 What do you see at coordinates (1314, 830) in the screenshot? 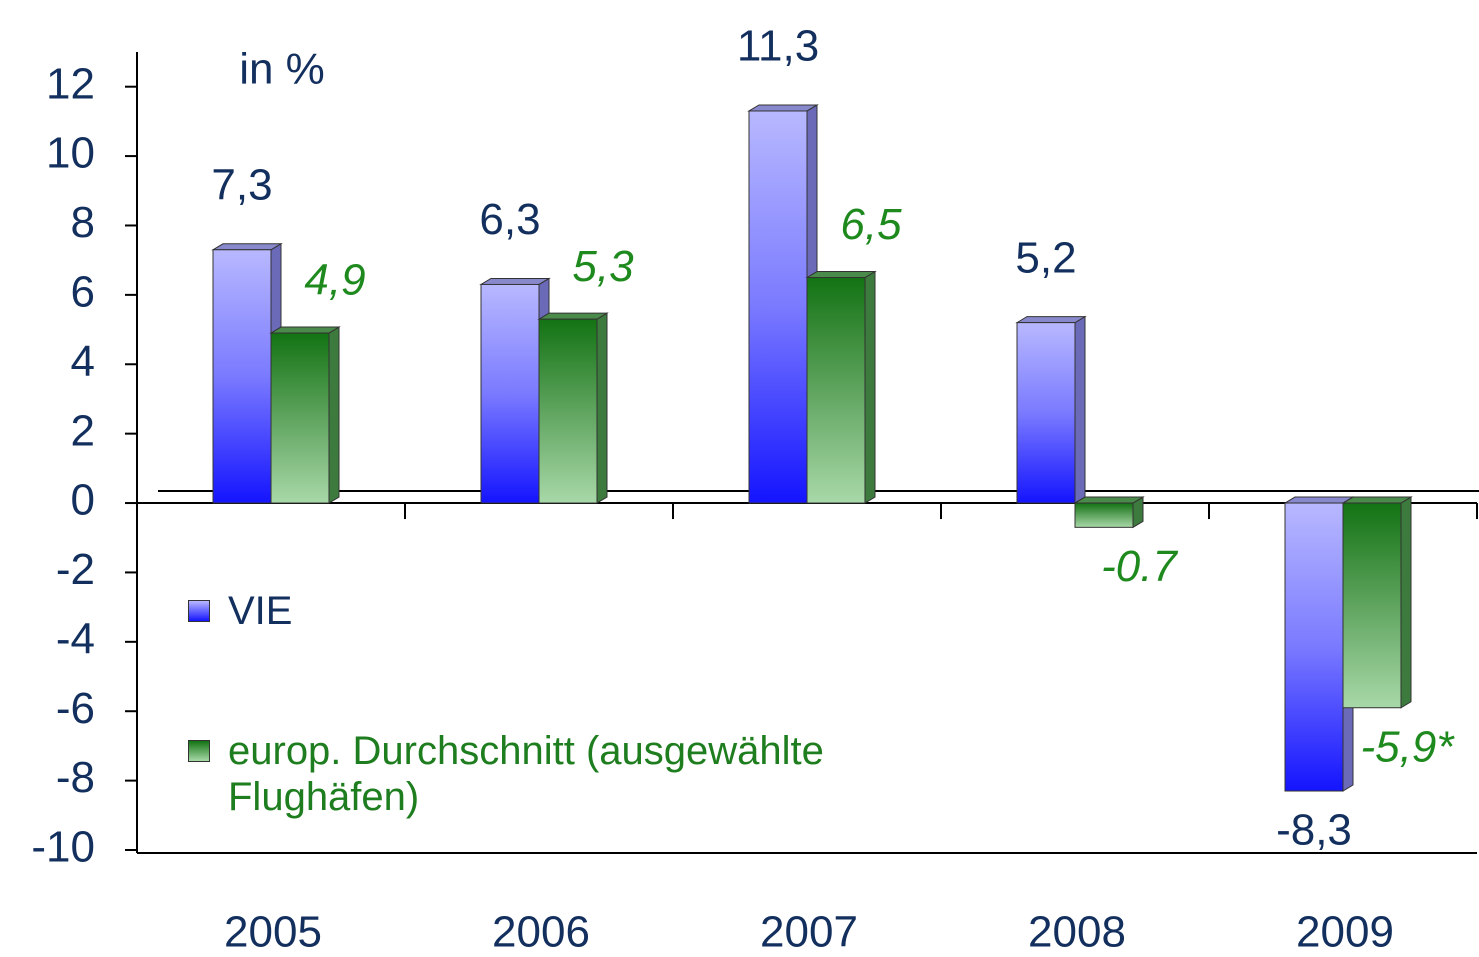
I see `value-label: -8,3` at bounding box center [1314, 830].